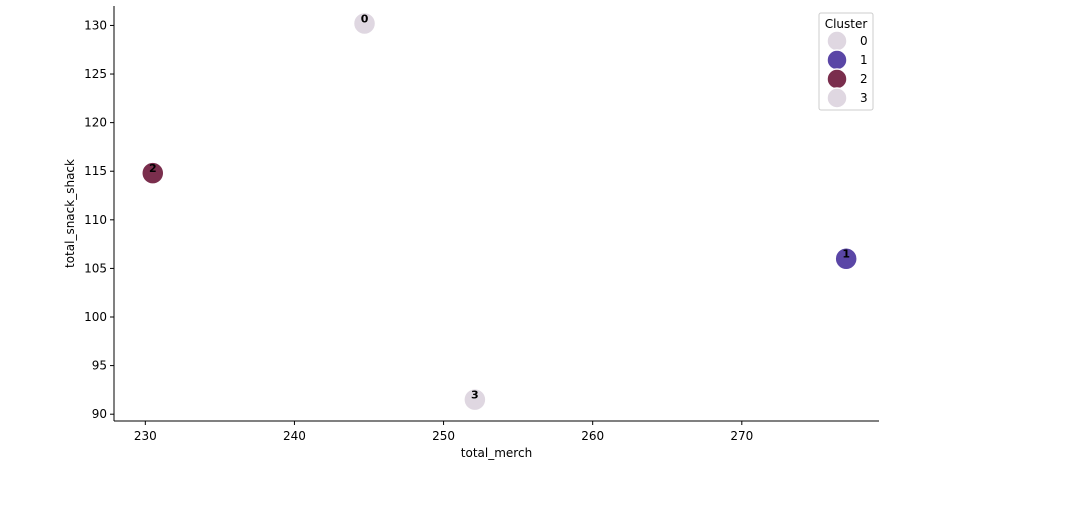  What do you see at coordinates (846, 254) in the screenshot?
I see `point-label: 1` at bounding box center [846, 254].